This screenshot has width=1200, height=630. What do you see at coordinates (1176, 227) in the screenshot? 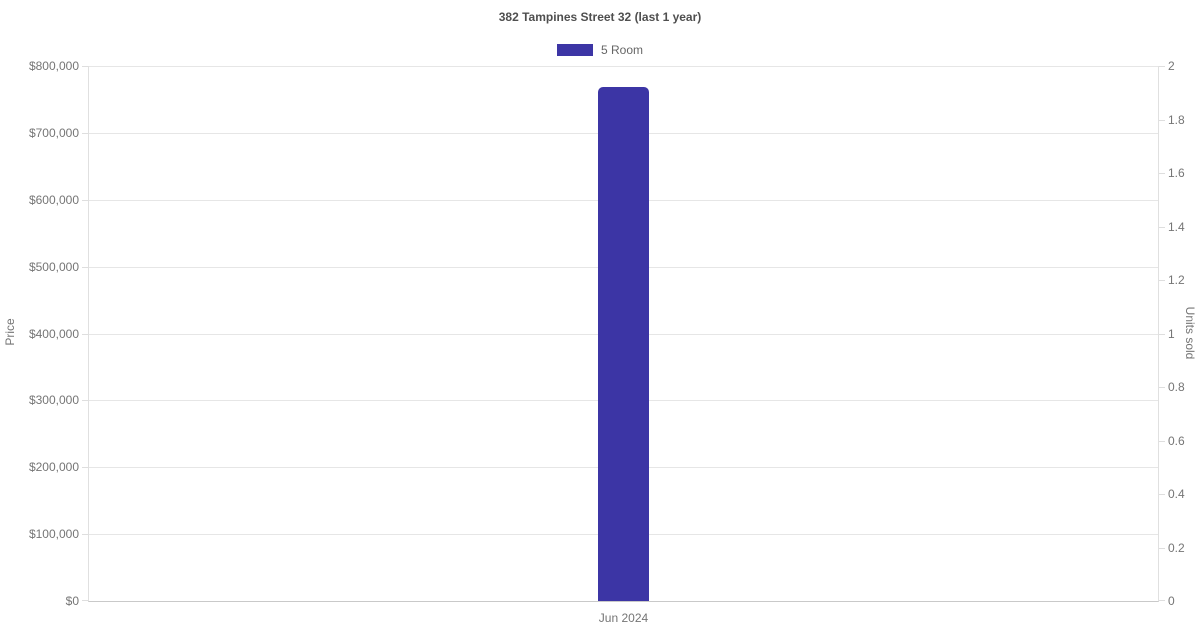
I see `y-axis-tick-label-right: 1.4` at bounding box center [1176, 227].